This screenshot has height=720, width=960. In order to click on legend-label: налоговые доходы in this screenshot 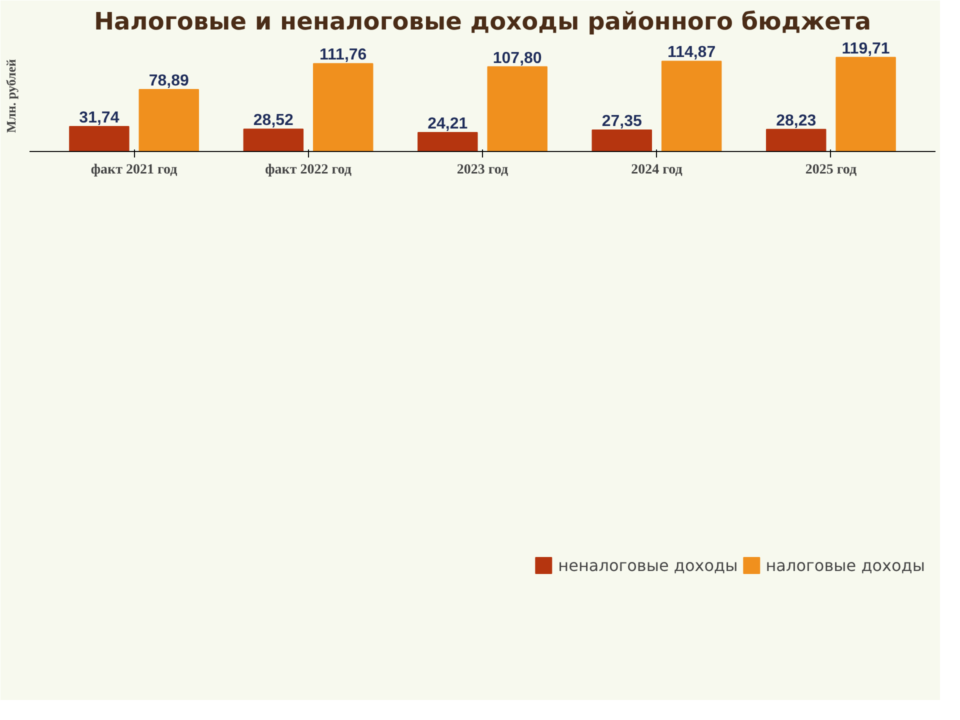, I will do `click(845, 565)`.